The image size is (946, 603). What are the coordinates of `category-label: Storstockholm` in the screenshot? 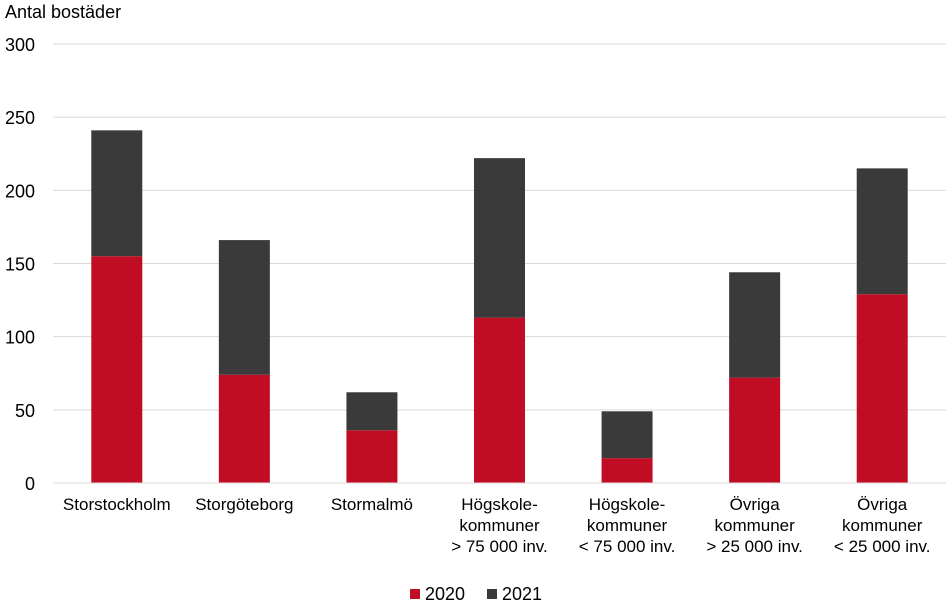 It's located at (117, 504).